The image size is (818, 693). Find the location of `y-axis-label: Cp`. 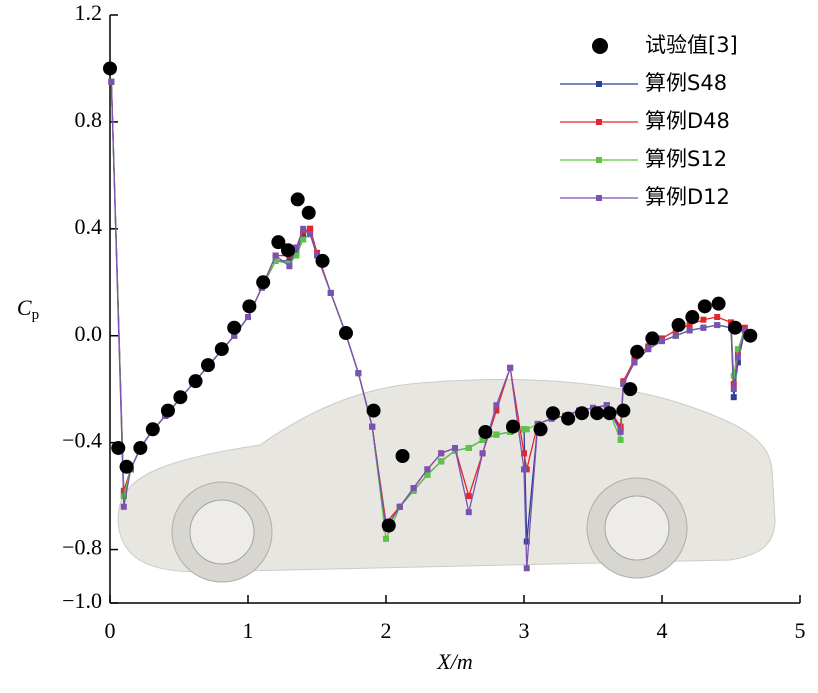

y-axis-label: Cp is located at coordinates (28, 309).